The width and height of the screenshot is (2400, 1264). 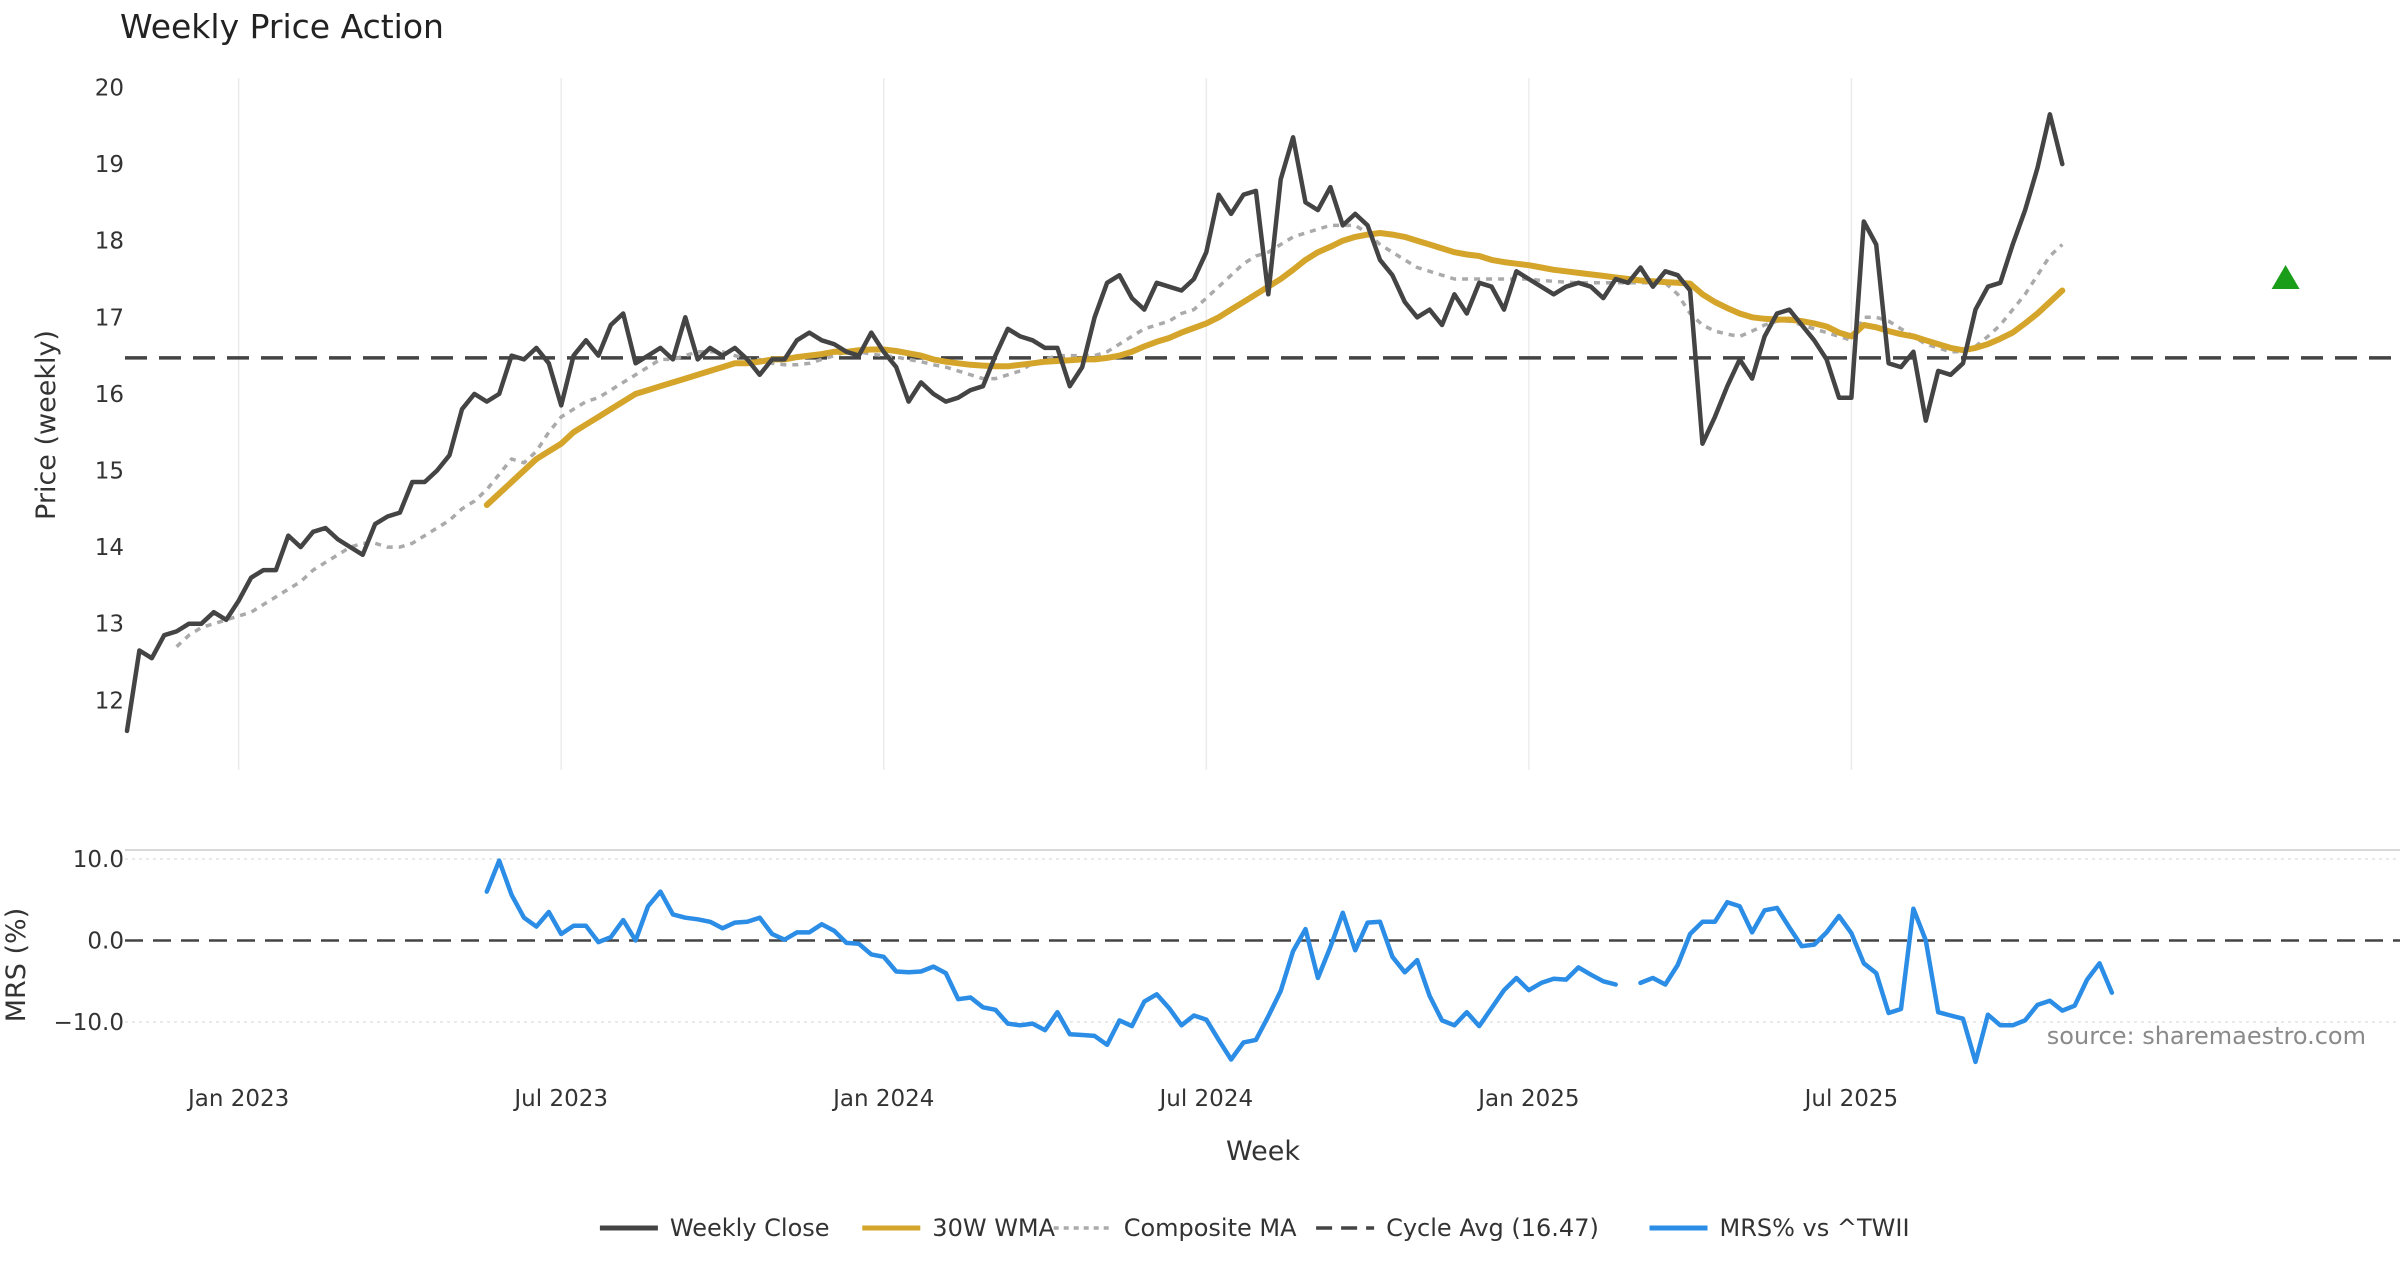 I want to click on legend-label: MRS% vs ^TWII, so click(x=1815, y=1228).